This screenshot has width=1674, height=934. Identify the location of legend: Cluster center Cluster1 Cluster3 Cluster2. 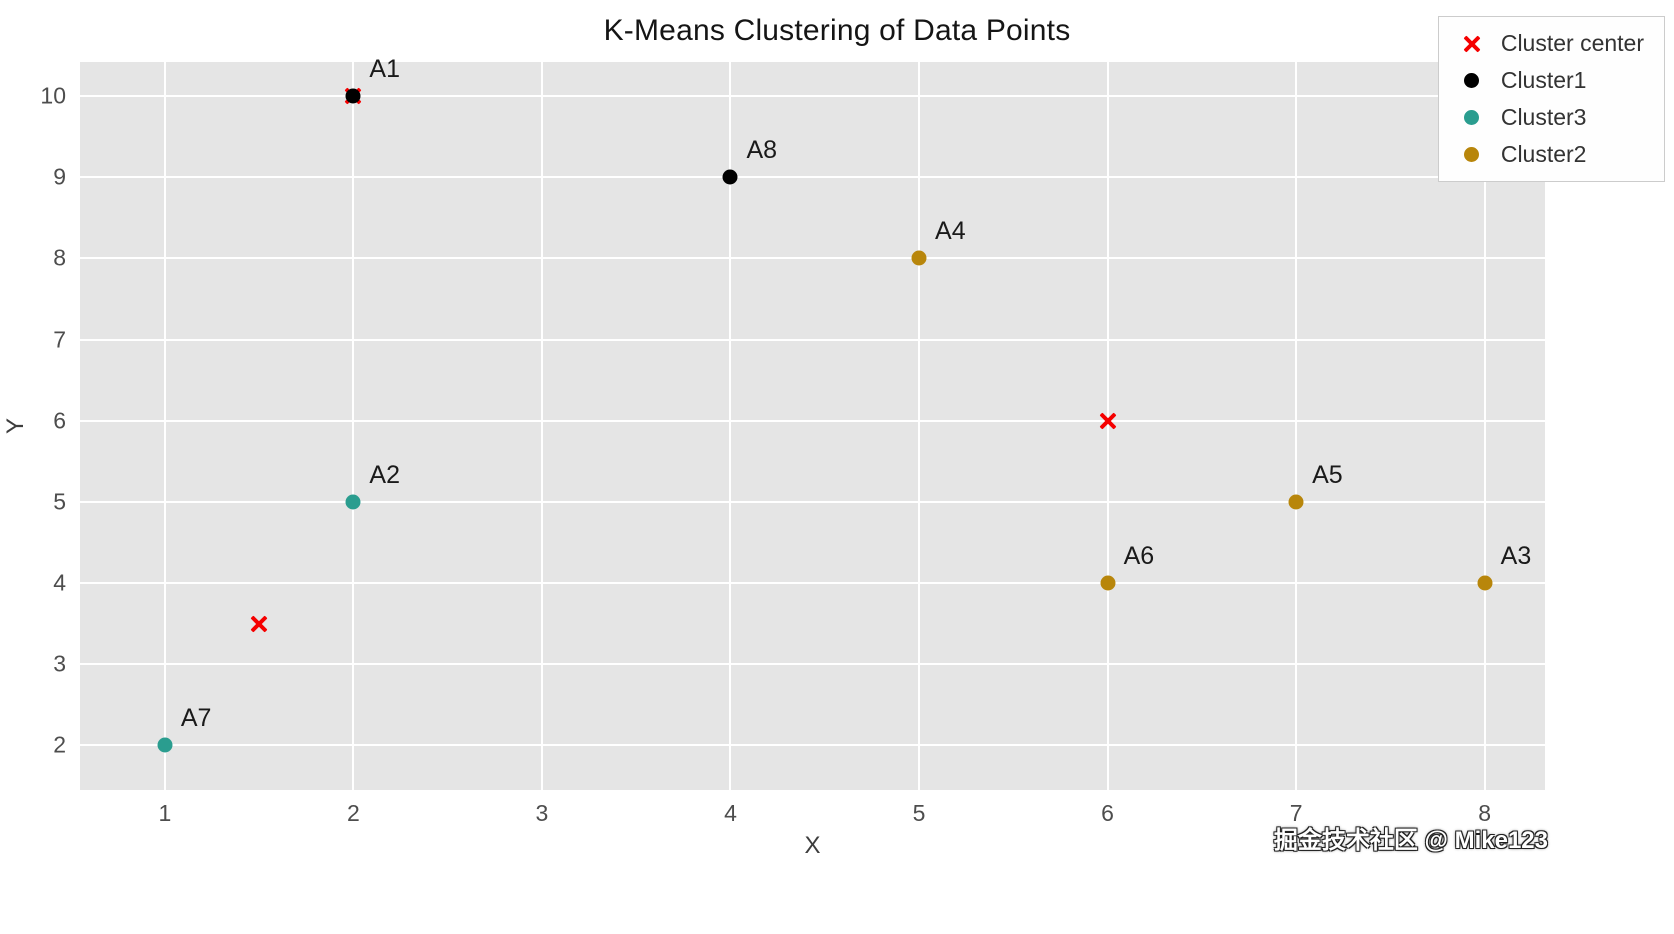
(1551, 99).